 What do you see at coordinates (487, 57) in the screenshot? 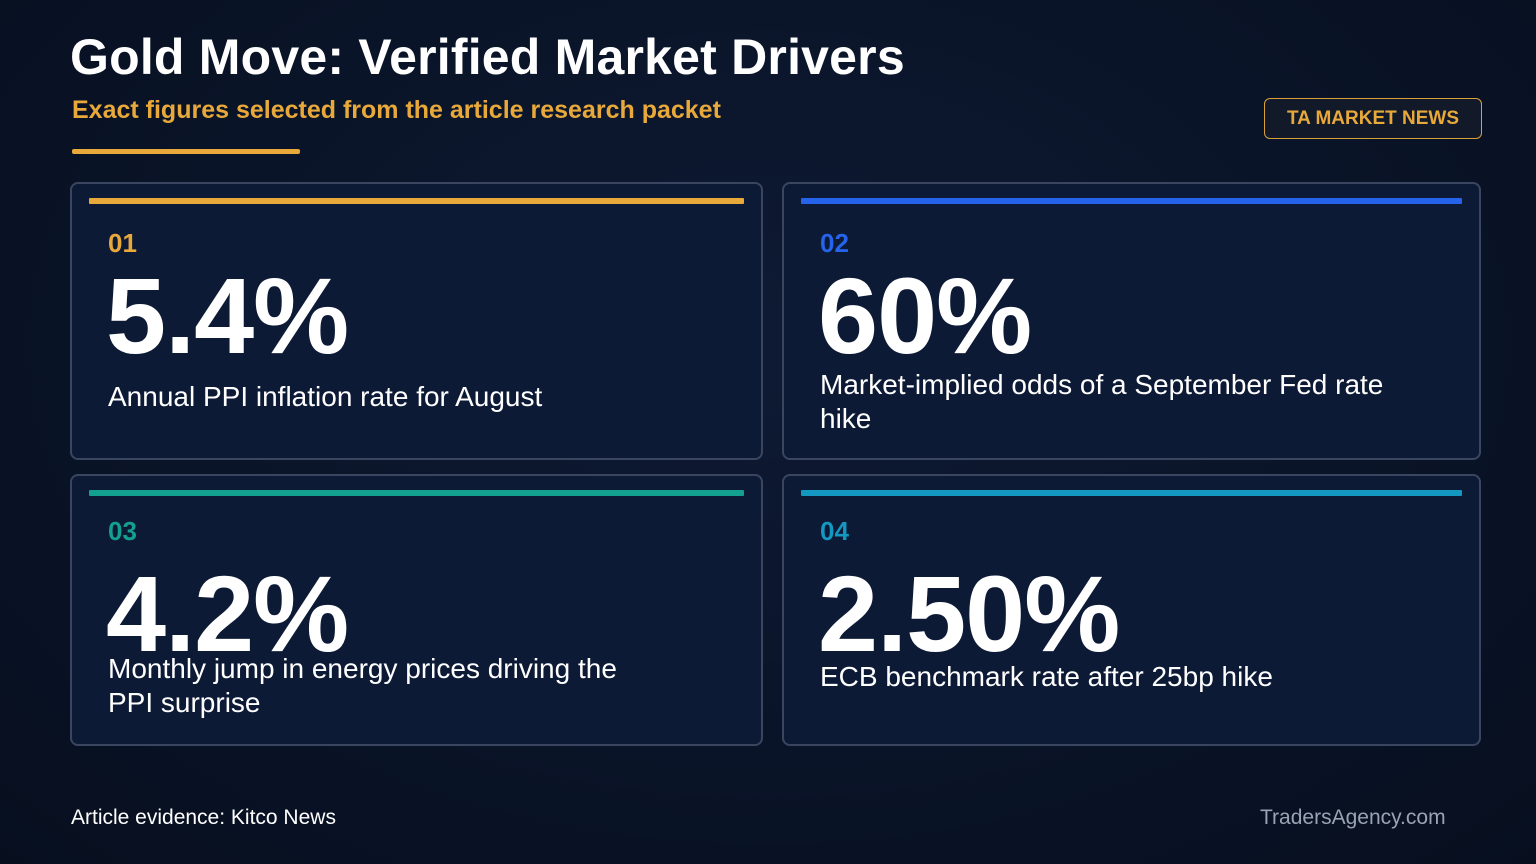
I see `page-title: Gold Move: Verified Market Drivers` at bounding box center [487, 57].